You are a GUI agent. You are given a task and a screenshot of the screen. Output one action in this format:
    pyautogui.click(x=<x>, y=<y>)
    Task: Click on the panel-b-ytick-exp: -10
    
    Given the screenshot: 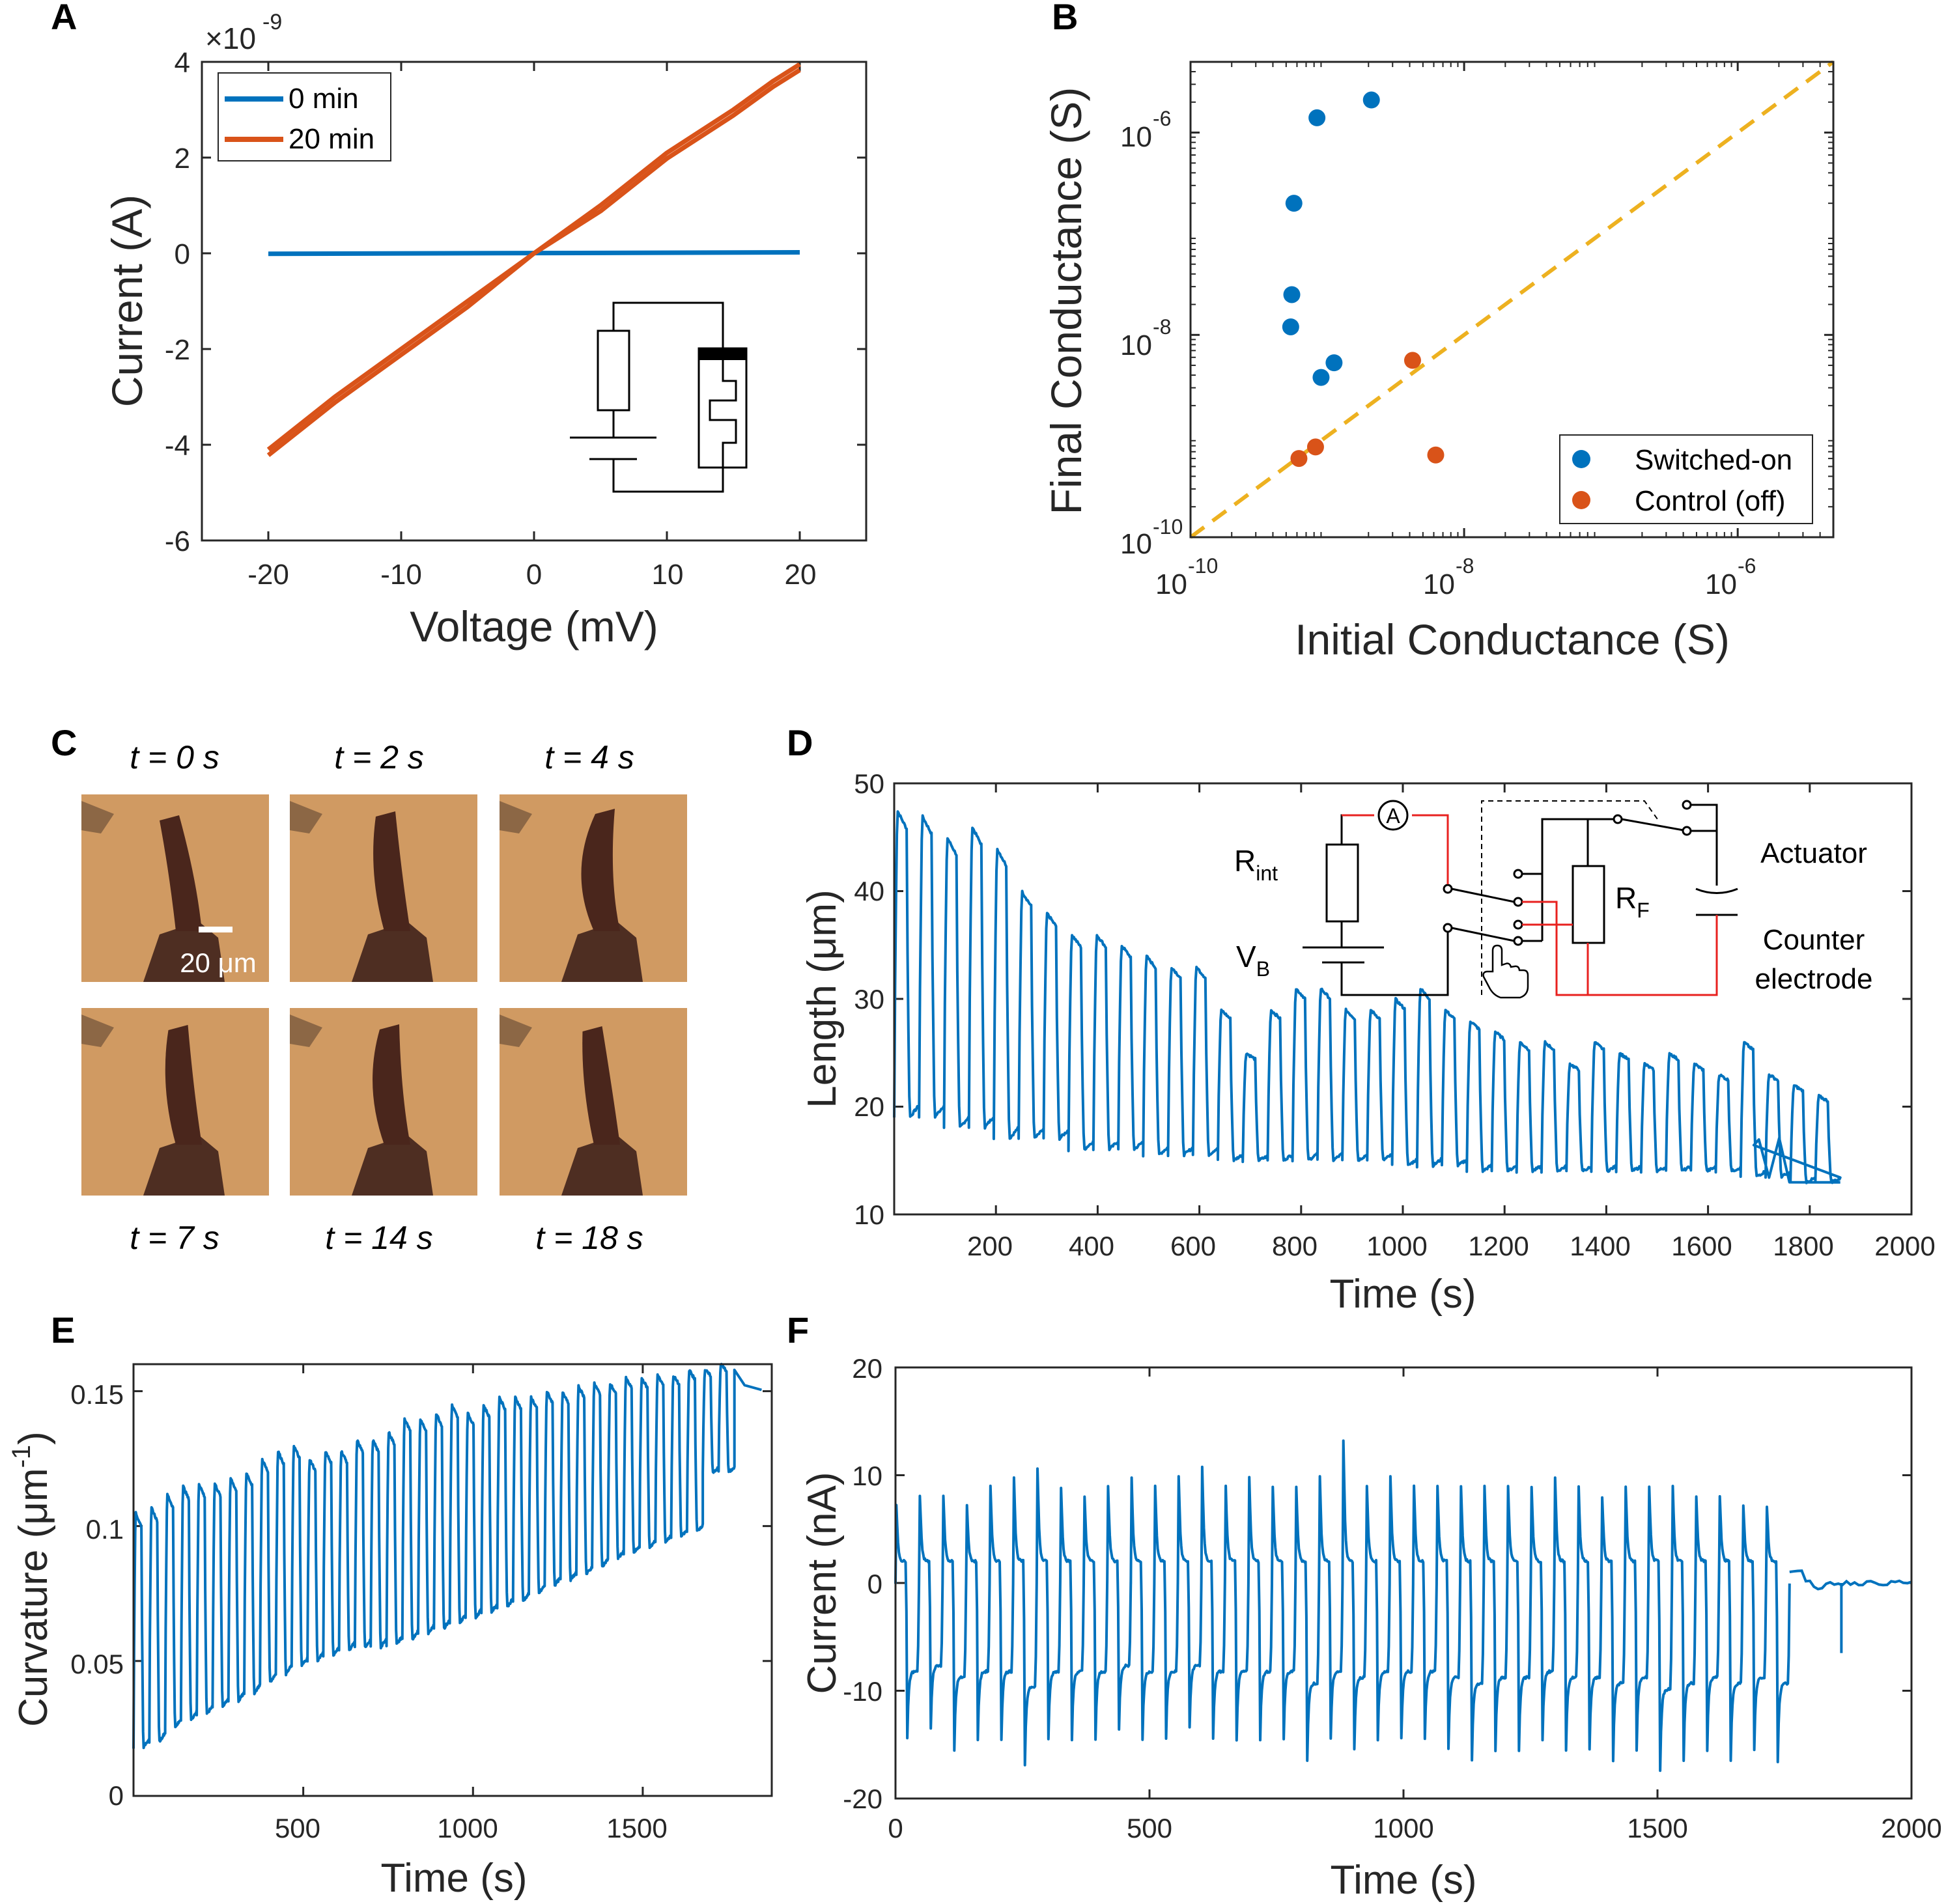 What is the action you would take?
    pyautogui.click(x=1168, y=527)
    